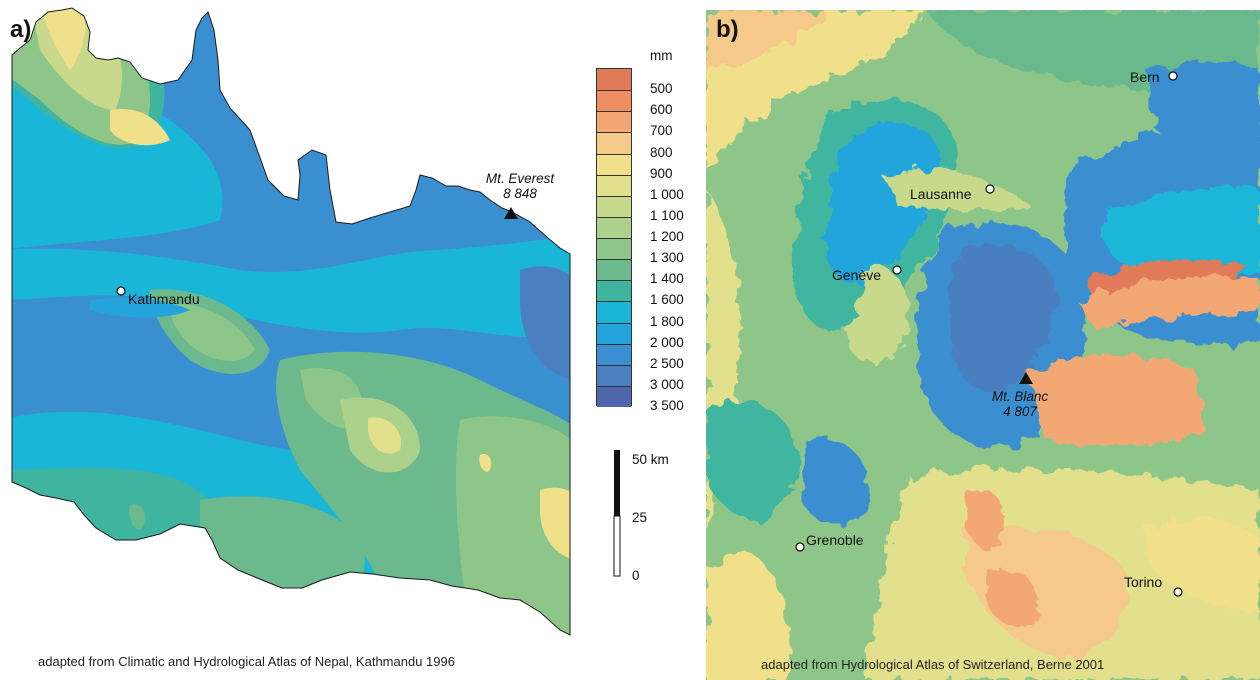 The width and height of the screenshot is (1260, 680). Describe the element at coordinates (1178, 592) in the screenshot. I see `torino-marker` at that location.